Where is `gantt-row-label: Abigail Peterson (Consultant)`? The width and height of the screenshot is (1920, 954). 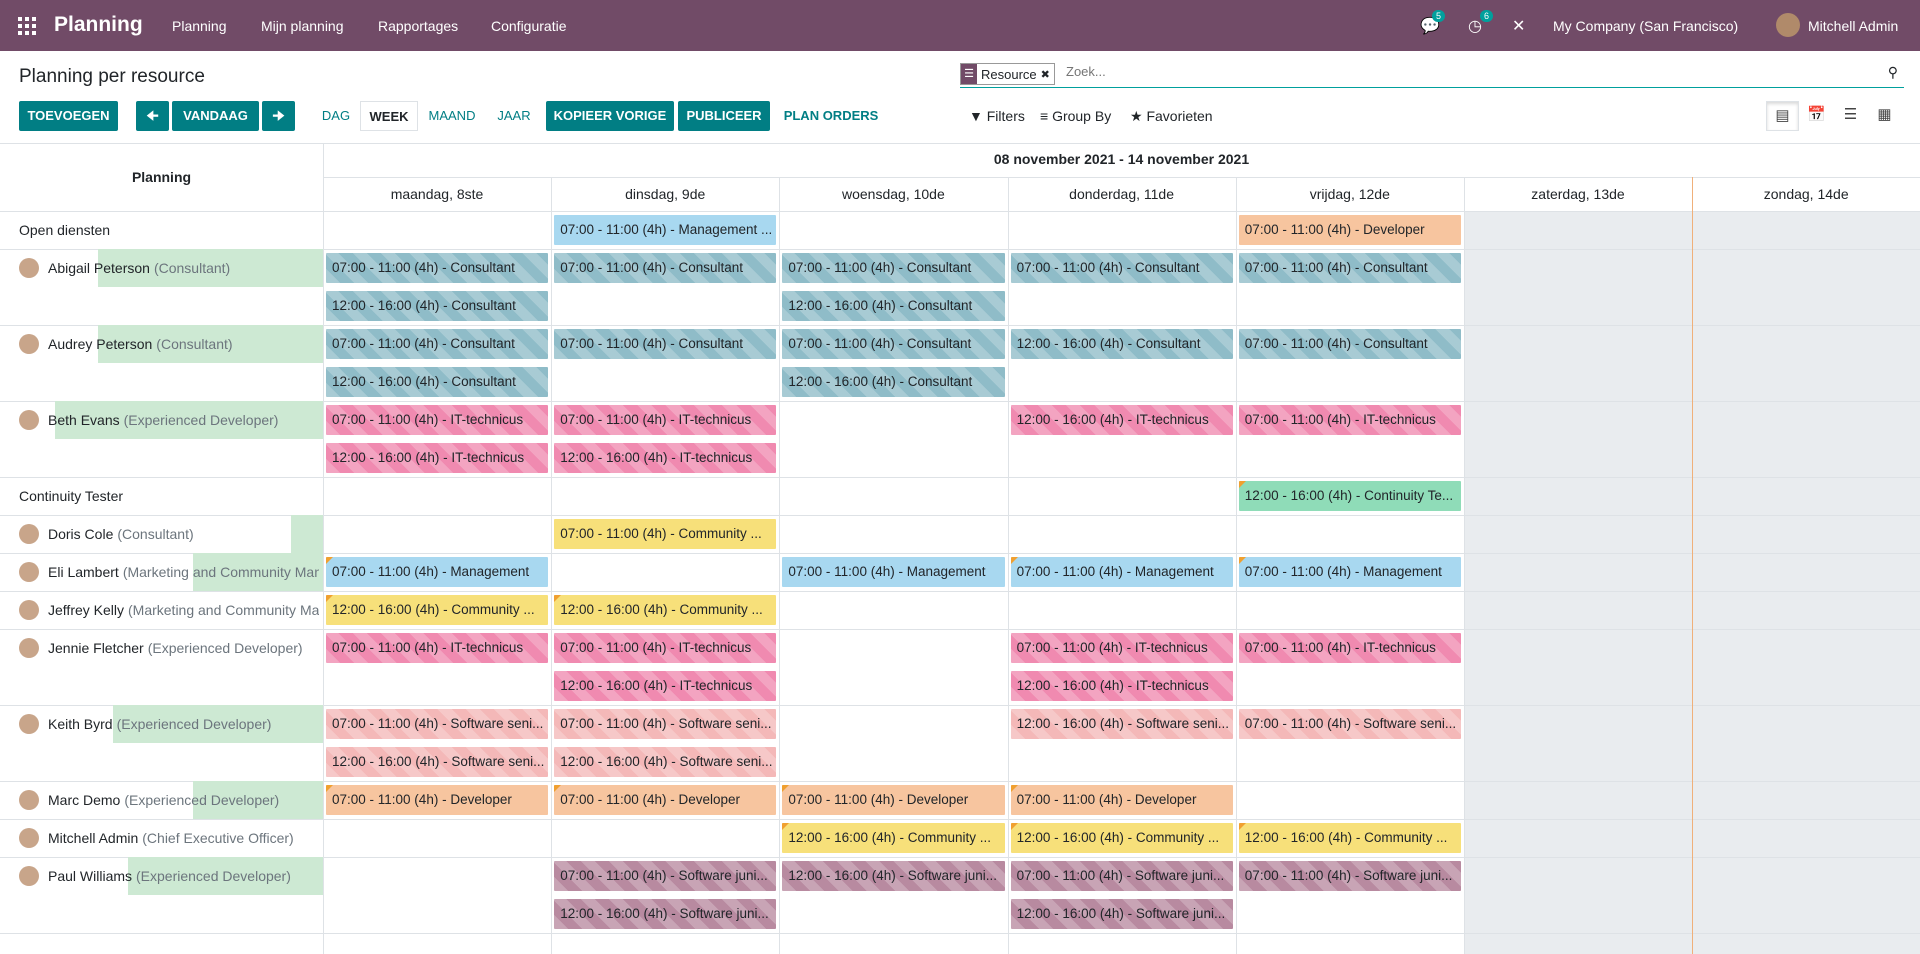 gantt-row-label: Abigail Peterson (Consultant) is located at coordinates (161, 287).